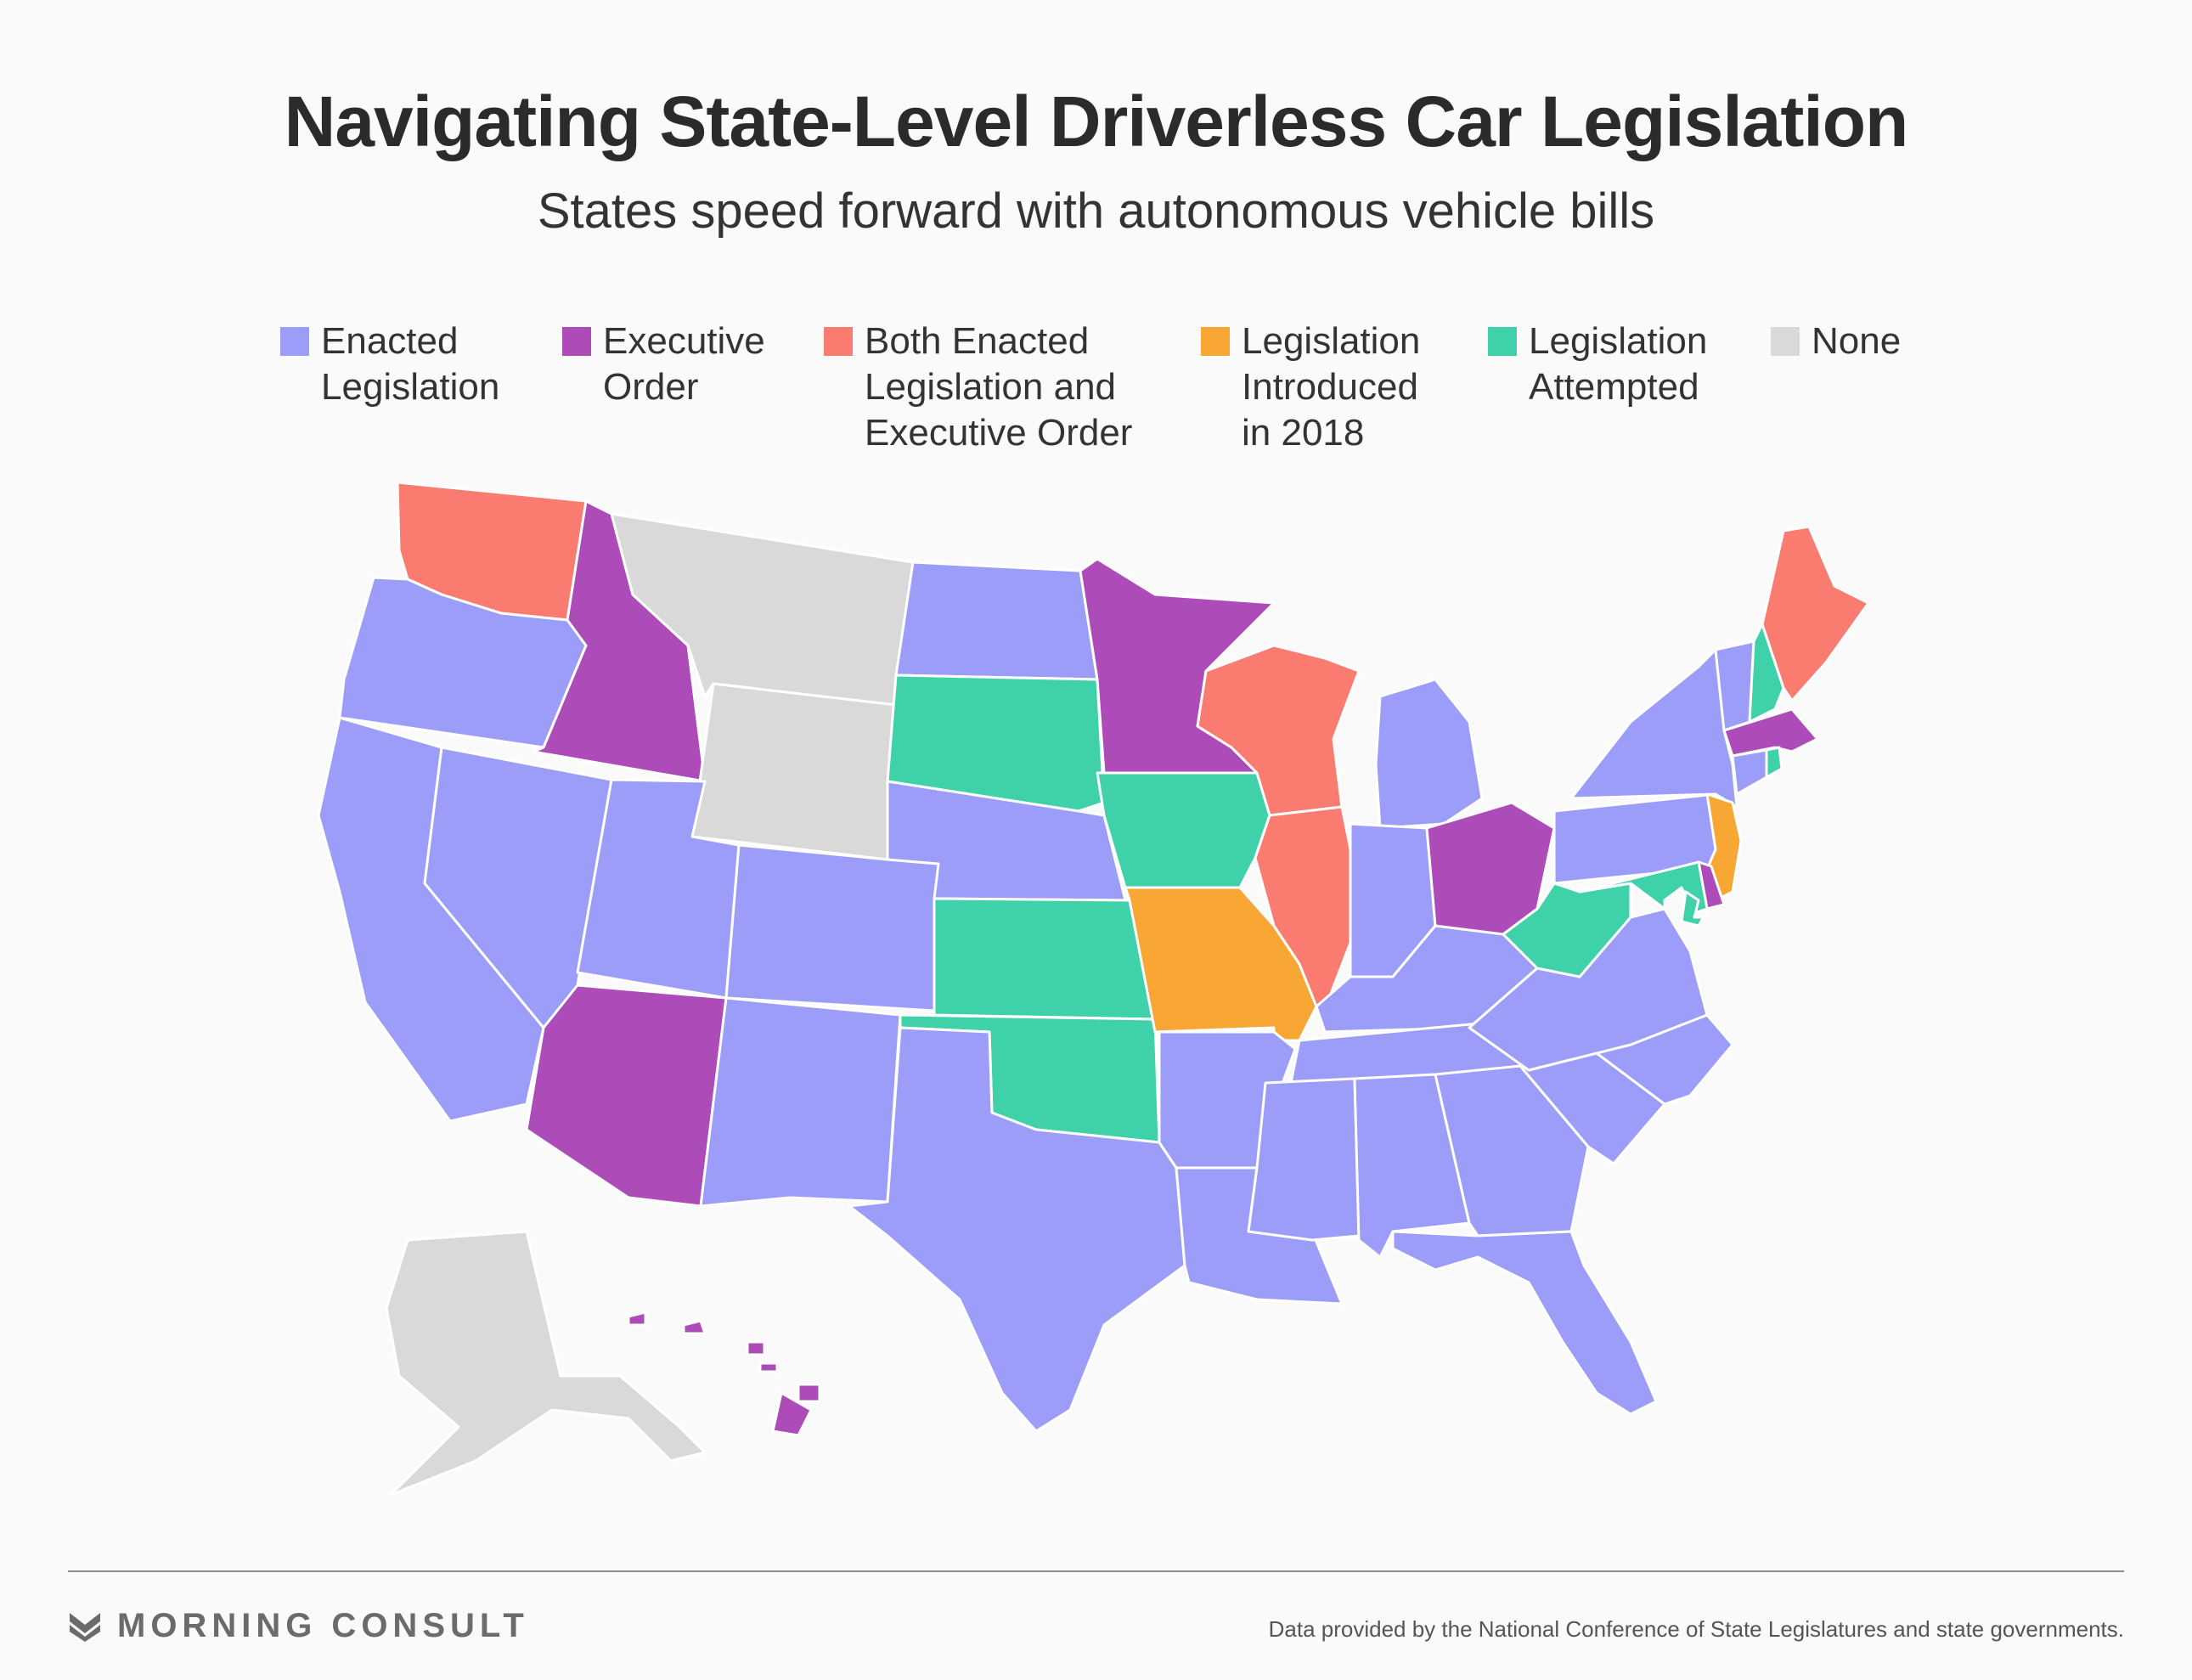 The height and width of the screenshot is (1680, 2192). I want to click on state-ms, so click(1304, 1159).